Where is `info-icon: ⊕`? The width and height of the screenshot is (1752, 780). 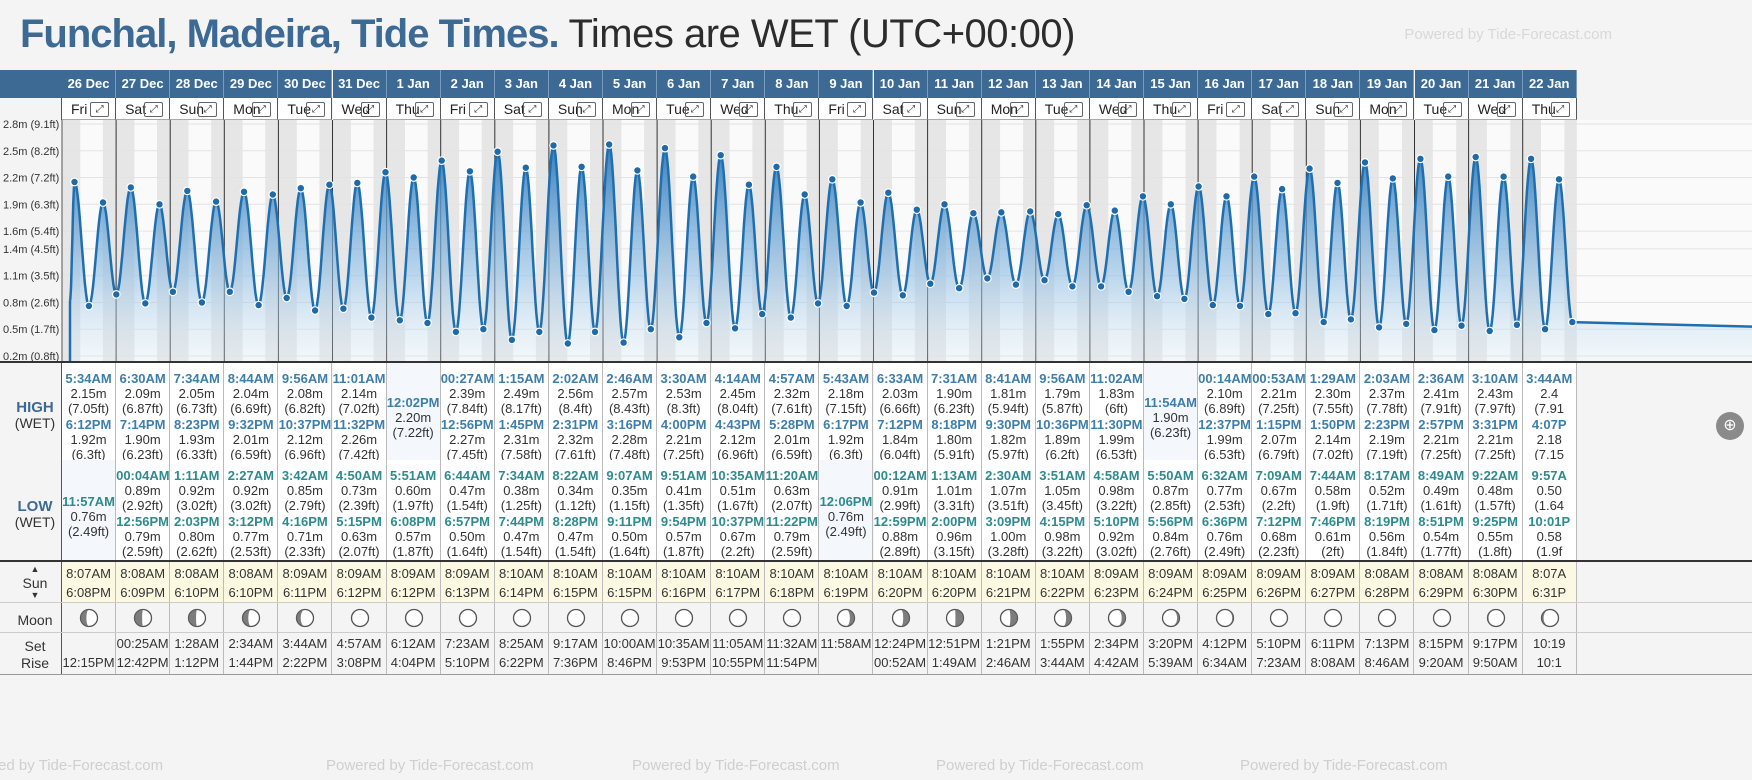 info-icon: ⊕ is located at coordinates (1730, 426).